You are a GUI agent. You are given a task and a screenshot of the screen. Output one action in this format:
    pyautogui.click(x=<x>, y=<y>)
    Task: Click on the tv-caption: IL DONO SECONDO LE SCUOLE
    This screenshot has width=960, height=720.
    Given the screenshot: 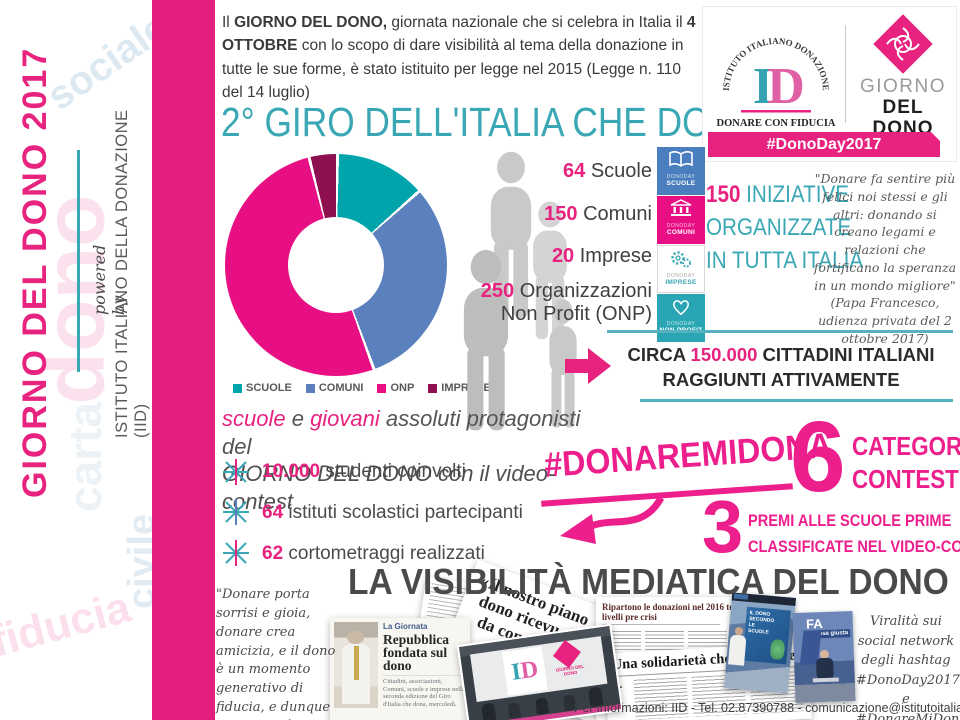 What is the action you would take?
    pyautogui.click(x=761, y=622)
    